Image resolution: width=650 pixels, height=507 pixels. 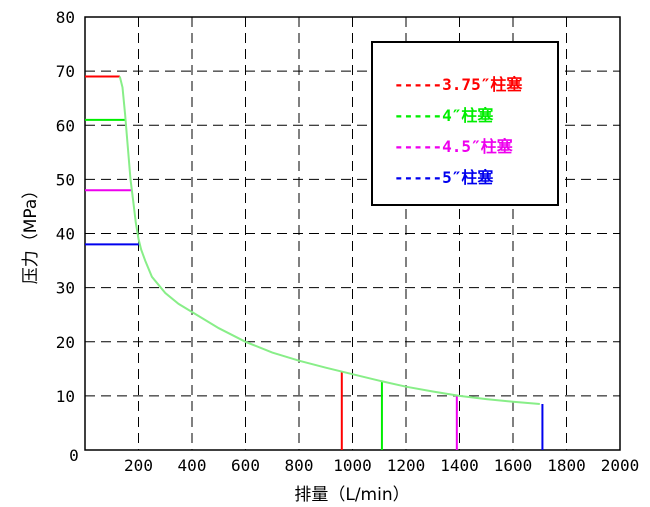 I want to click on y-tick-label-1: 10, so click(x=65, y=396).